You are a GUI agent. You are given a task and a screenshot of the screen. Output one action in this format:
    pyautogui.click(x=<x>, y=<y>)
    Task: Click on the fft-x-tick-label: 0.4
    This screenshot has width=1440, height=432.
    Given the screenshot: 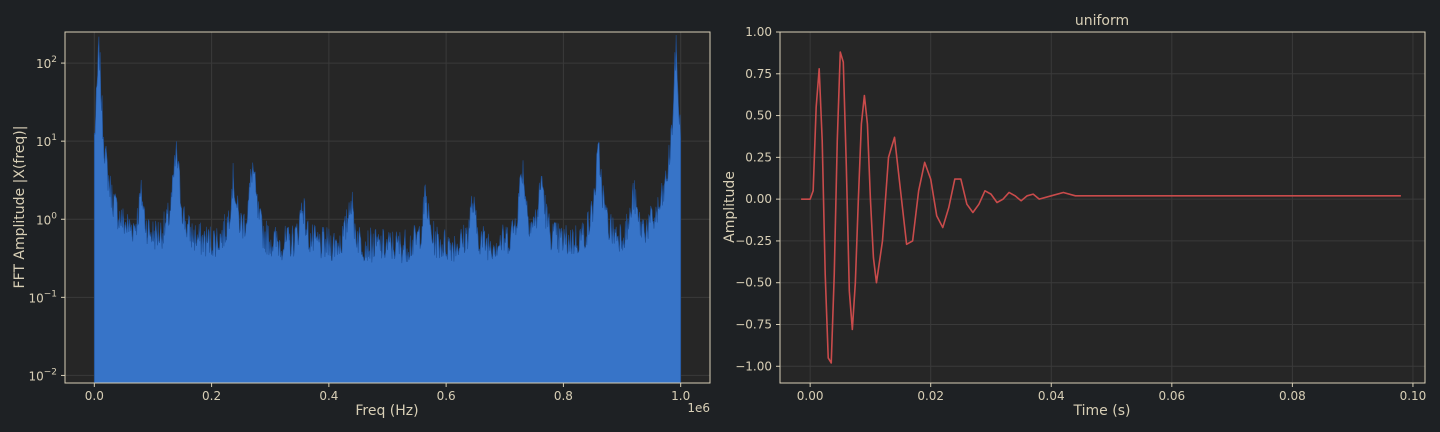 What is the action you would take?
    pyautogui.click(x=328, y=396)
    